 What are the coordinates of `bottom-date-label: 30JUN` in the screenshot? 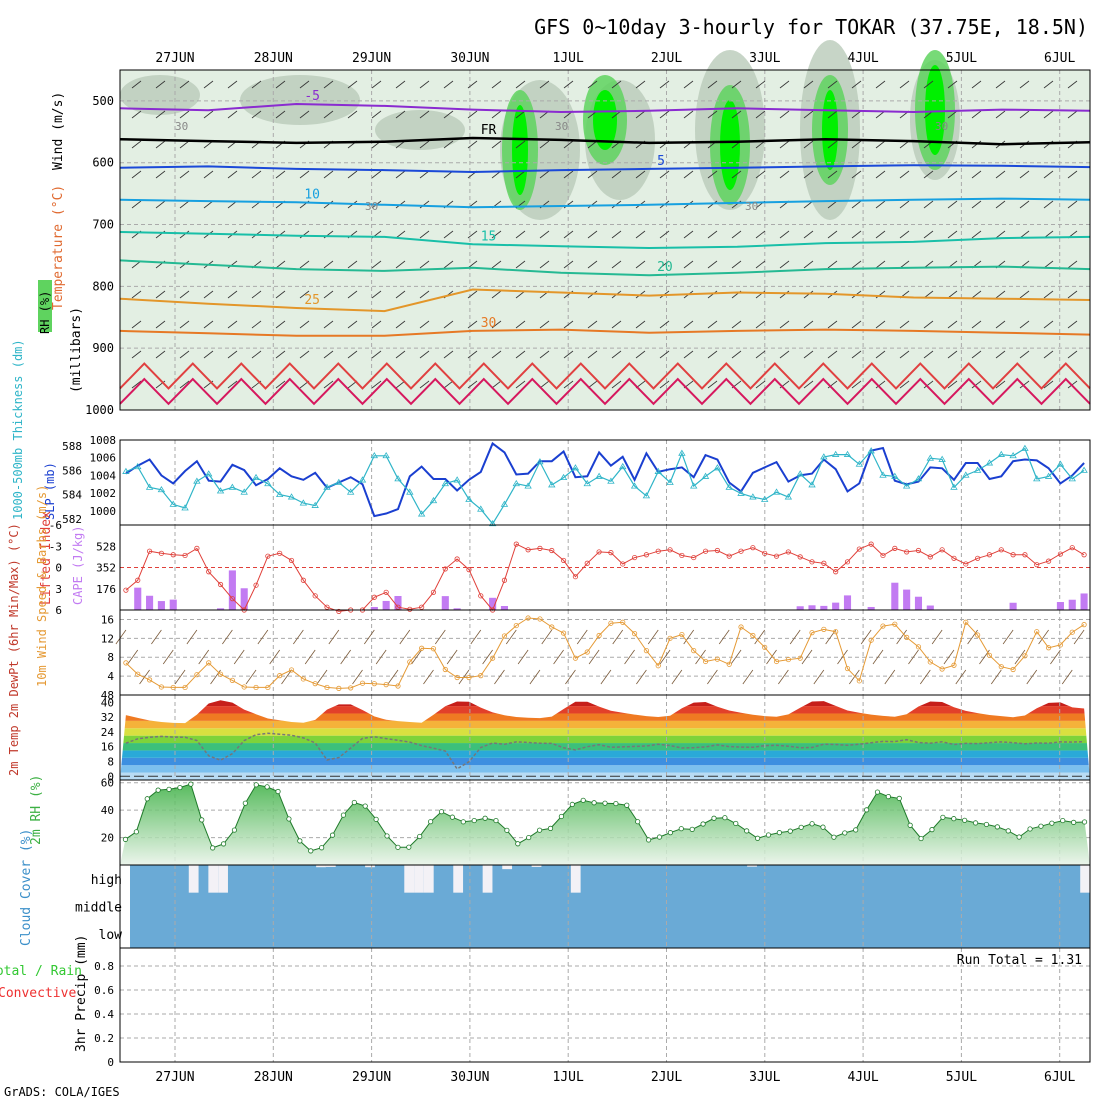 It's located at (469, 1077).